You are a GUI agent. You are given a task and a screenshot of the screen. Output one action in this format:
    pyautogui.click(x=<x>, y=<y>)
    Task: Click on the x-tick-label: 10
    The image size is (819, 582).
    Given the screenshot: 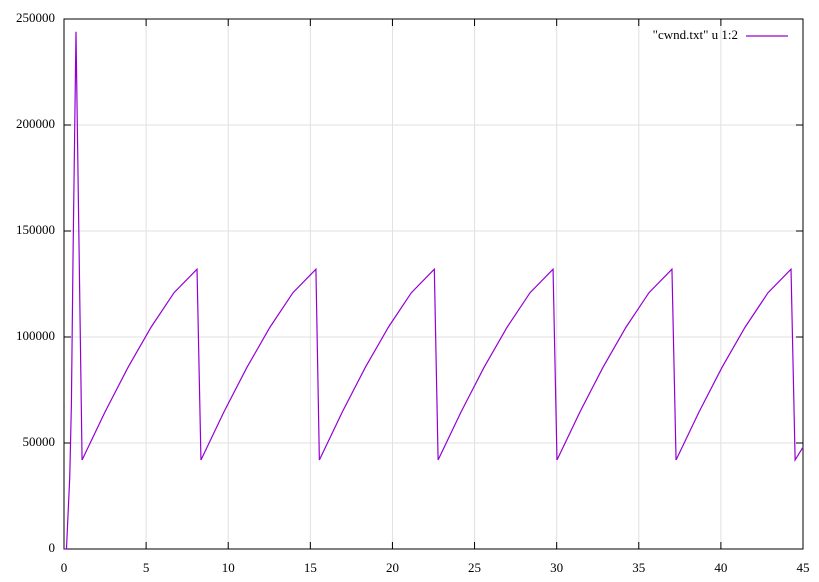 What is the action you would take?
    pyautogui.click(x=228, y=567)
    